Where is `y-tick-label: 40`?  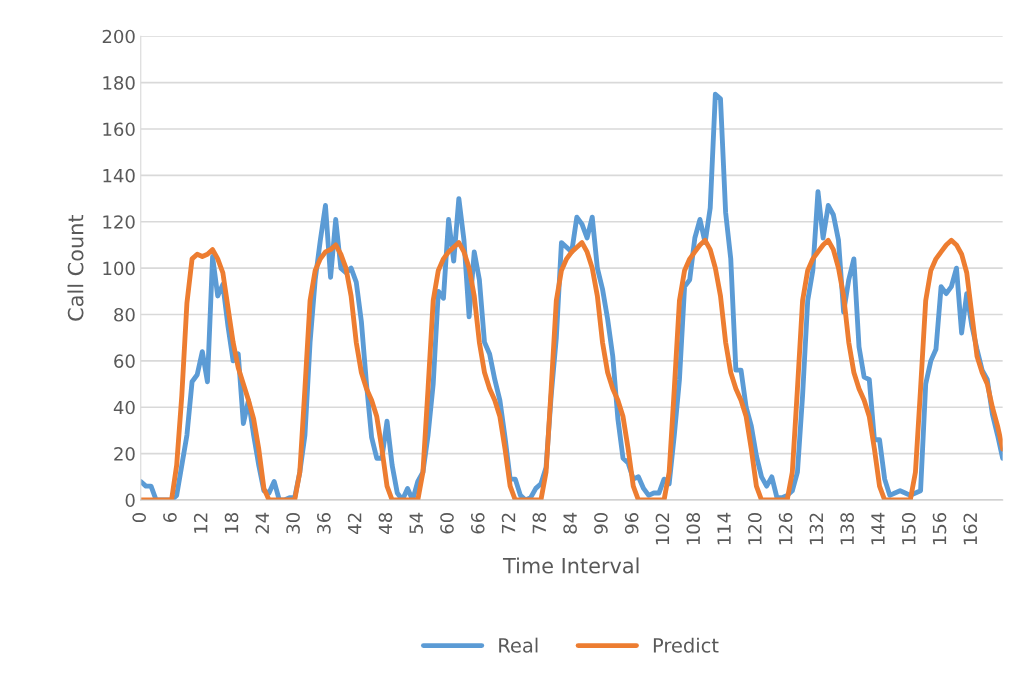 y-tick-label: 40 is located at coordinates (124, 407).